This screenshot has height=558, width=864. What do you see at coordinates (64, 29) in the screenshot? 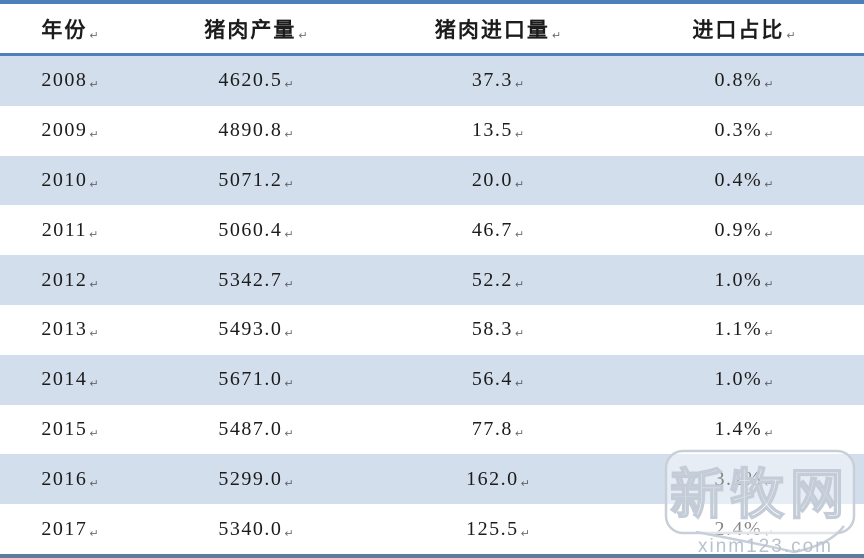
I see `column-header-year-label: 年份` at bounding box center [64, 29].